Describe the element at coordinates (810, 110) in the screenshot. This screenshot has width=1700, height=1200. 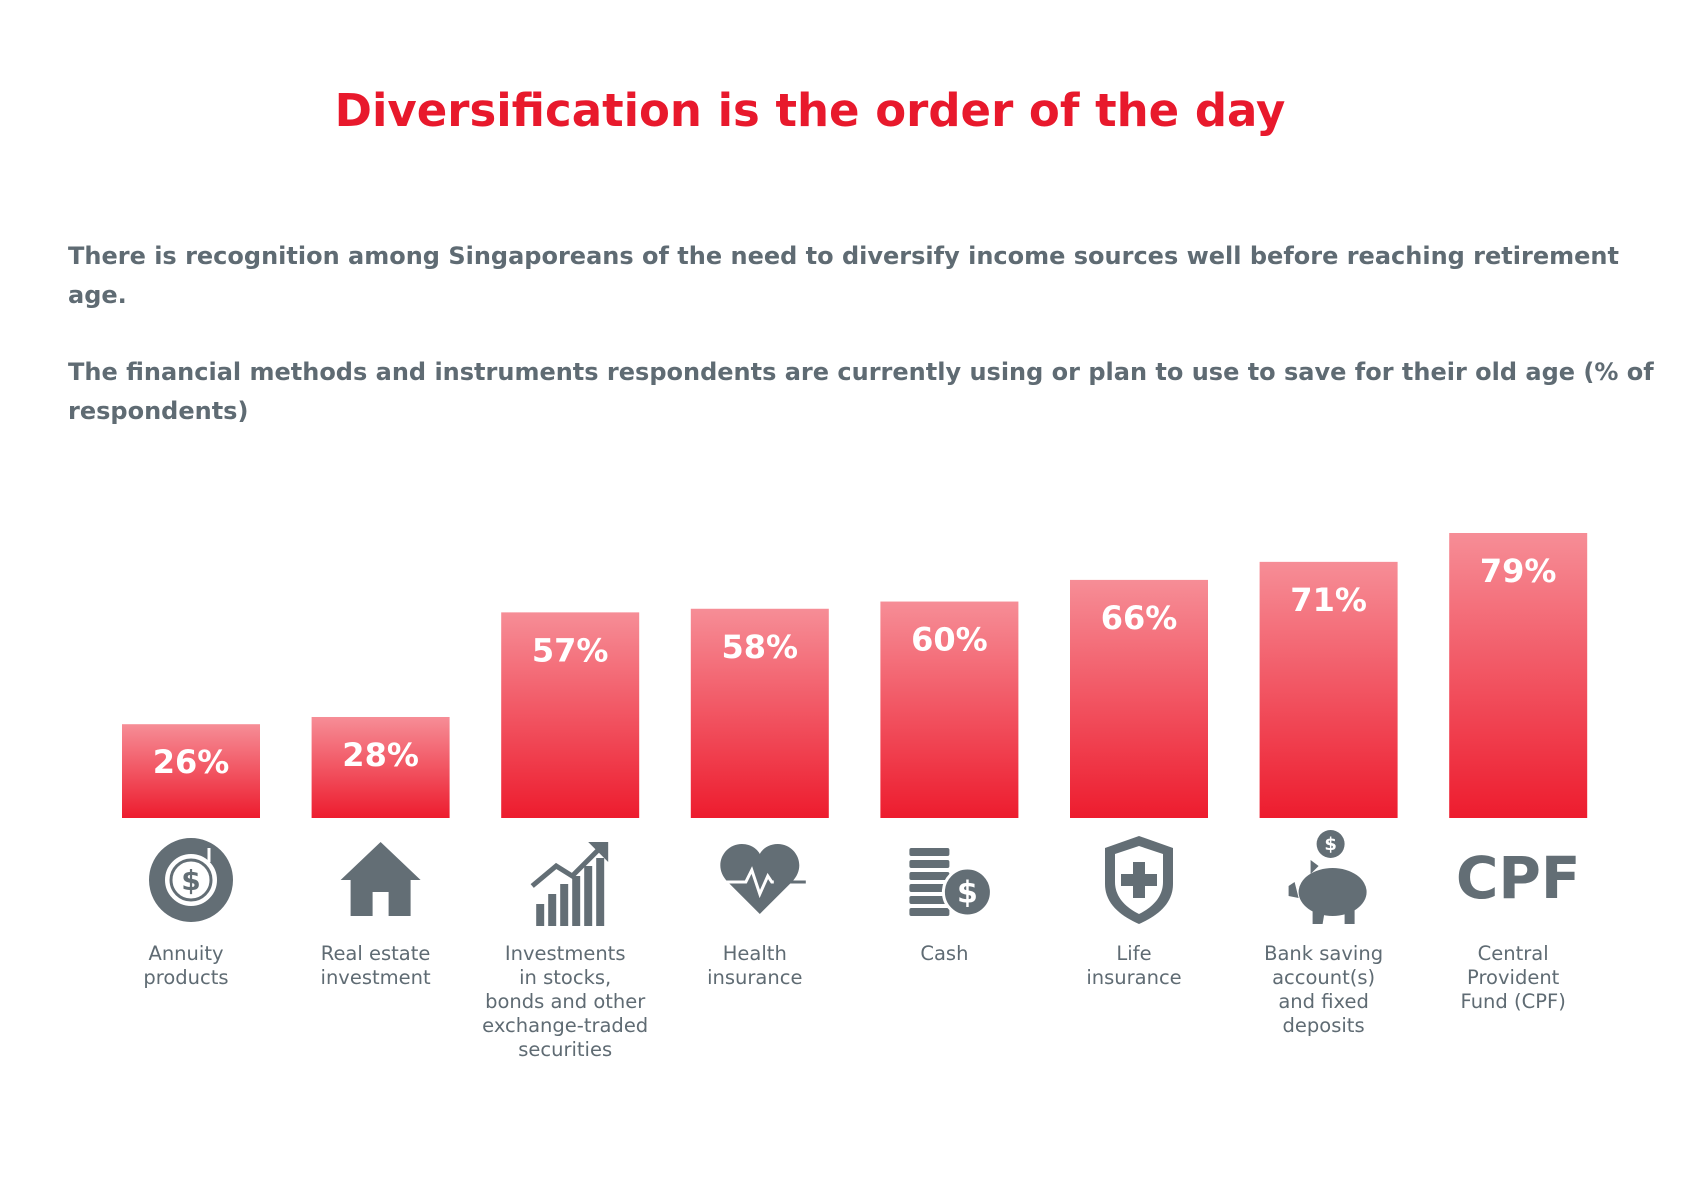
I see `chart-title: Diversification is the order of the day` at that location.